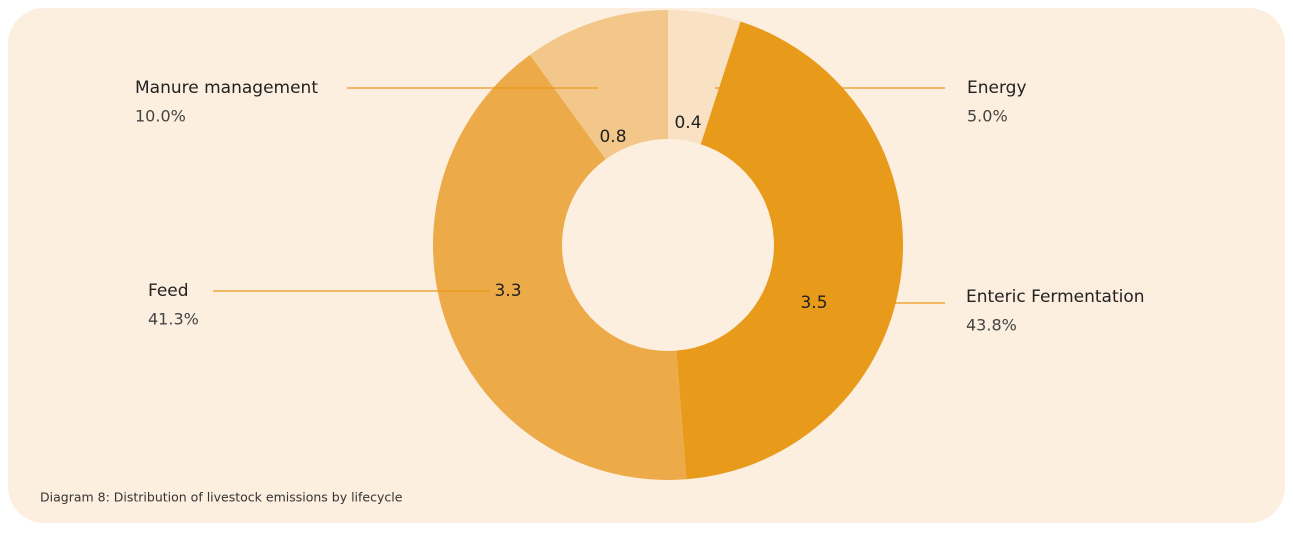 This screenshot has width=1293, height=535. I want to click on slice-percent: 43.8%, so click(991, 325).